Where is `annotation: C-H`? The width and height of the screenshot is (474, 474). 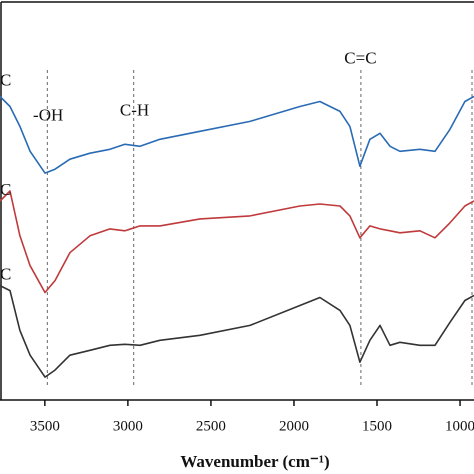
annotation: C-H is located at coordinates (134, 109).